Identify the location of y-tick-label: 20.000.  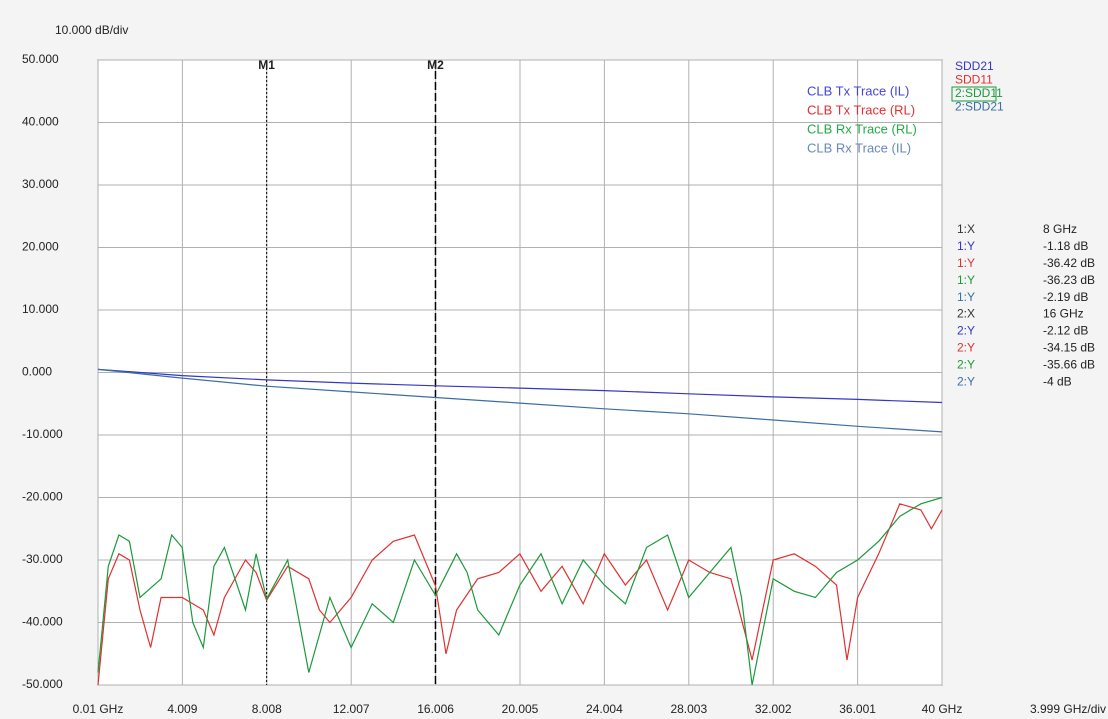
(40, 247).